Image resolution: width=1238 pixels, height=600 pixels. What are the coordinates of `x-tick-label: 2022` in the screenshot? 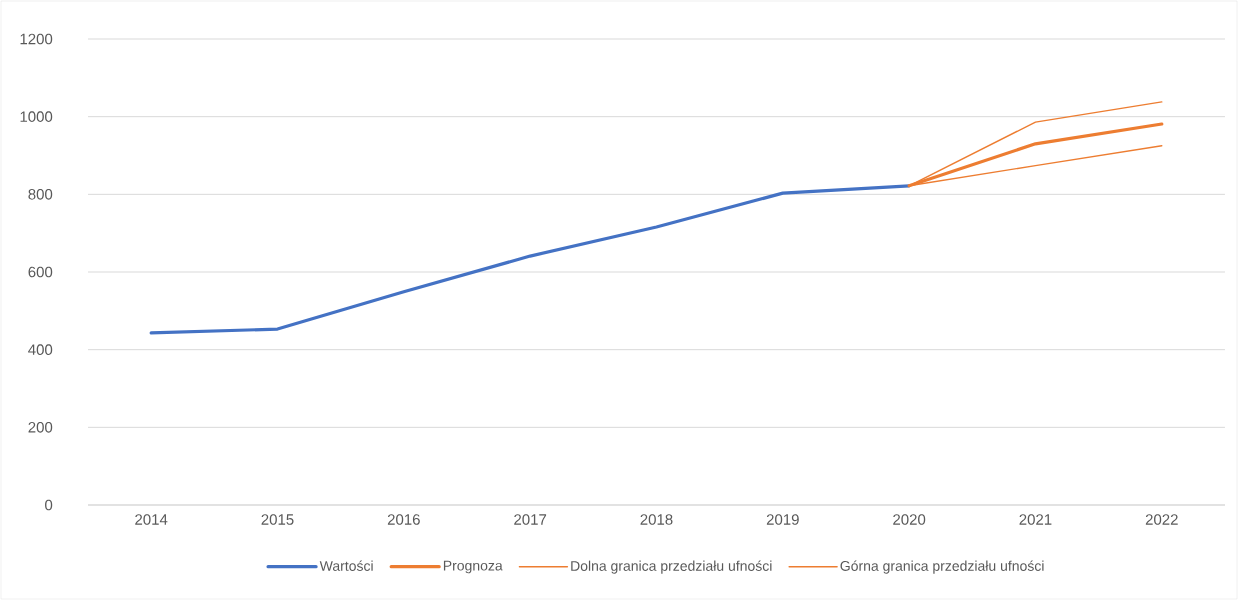 It's located at (1161, 519).